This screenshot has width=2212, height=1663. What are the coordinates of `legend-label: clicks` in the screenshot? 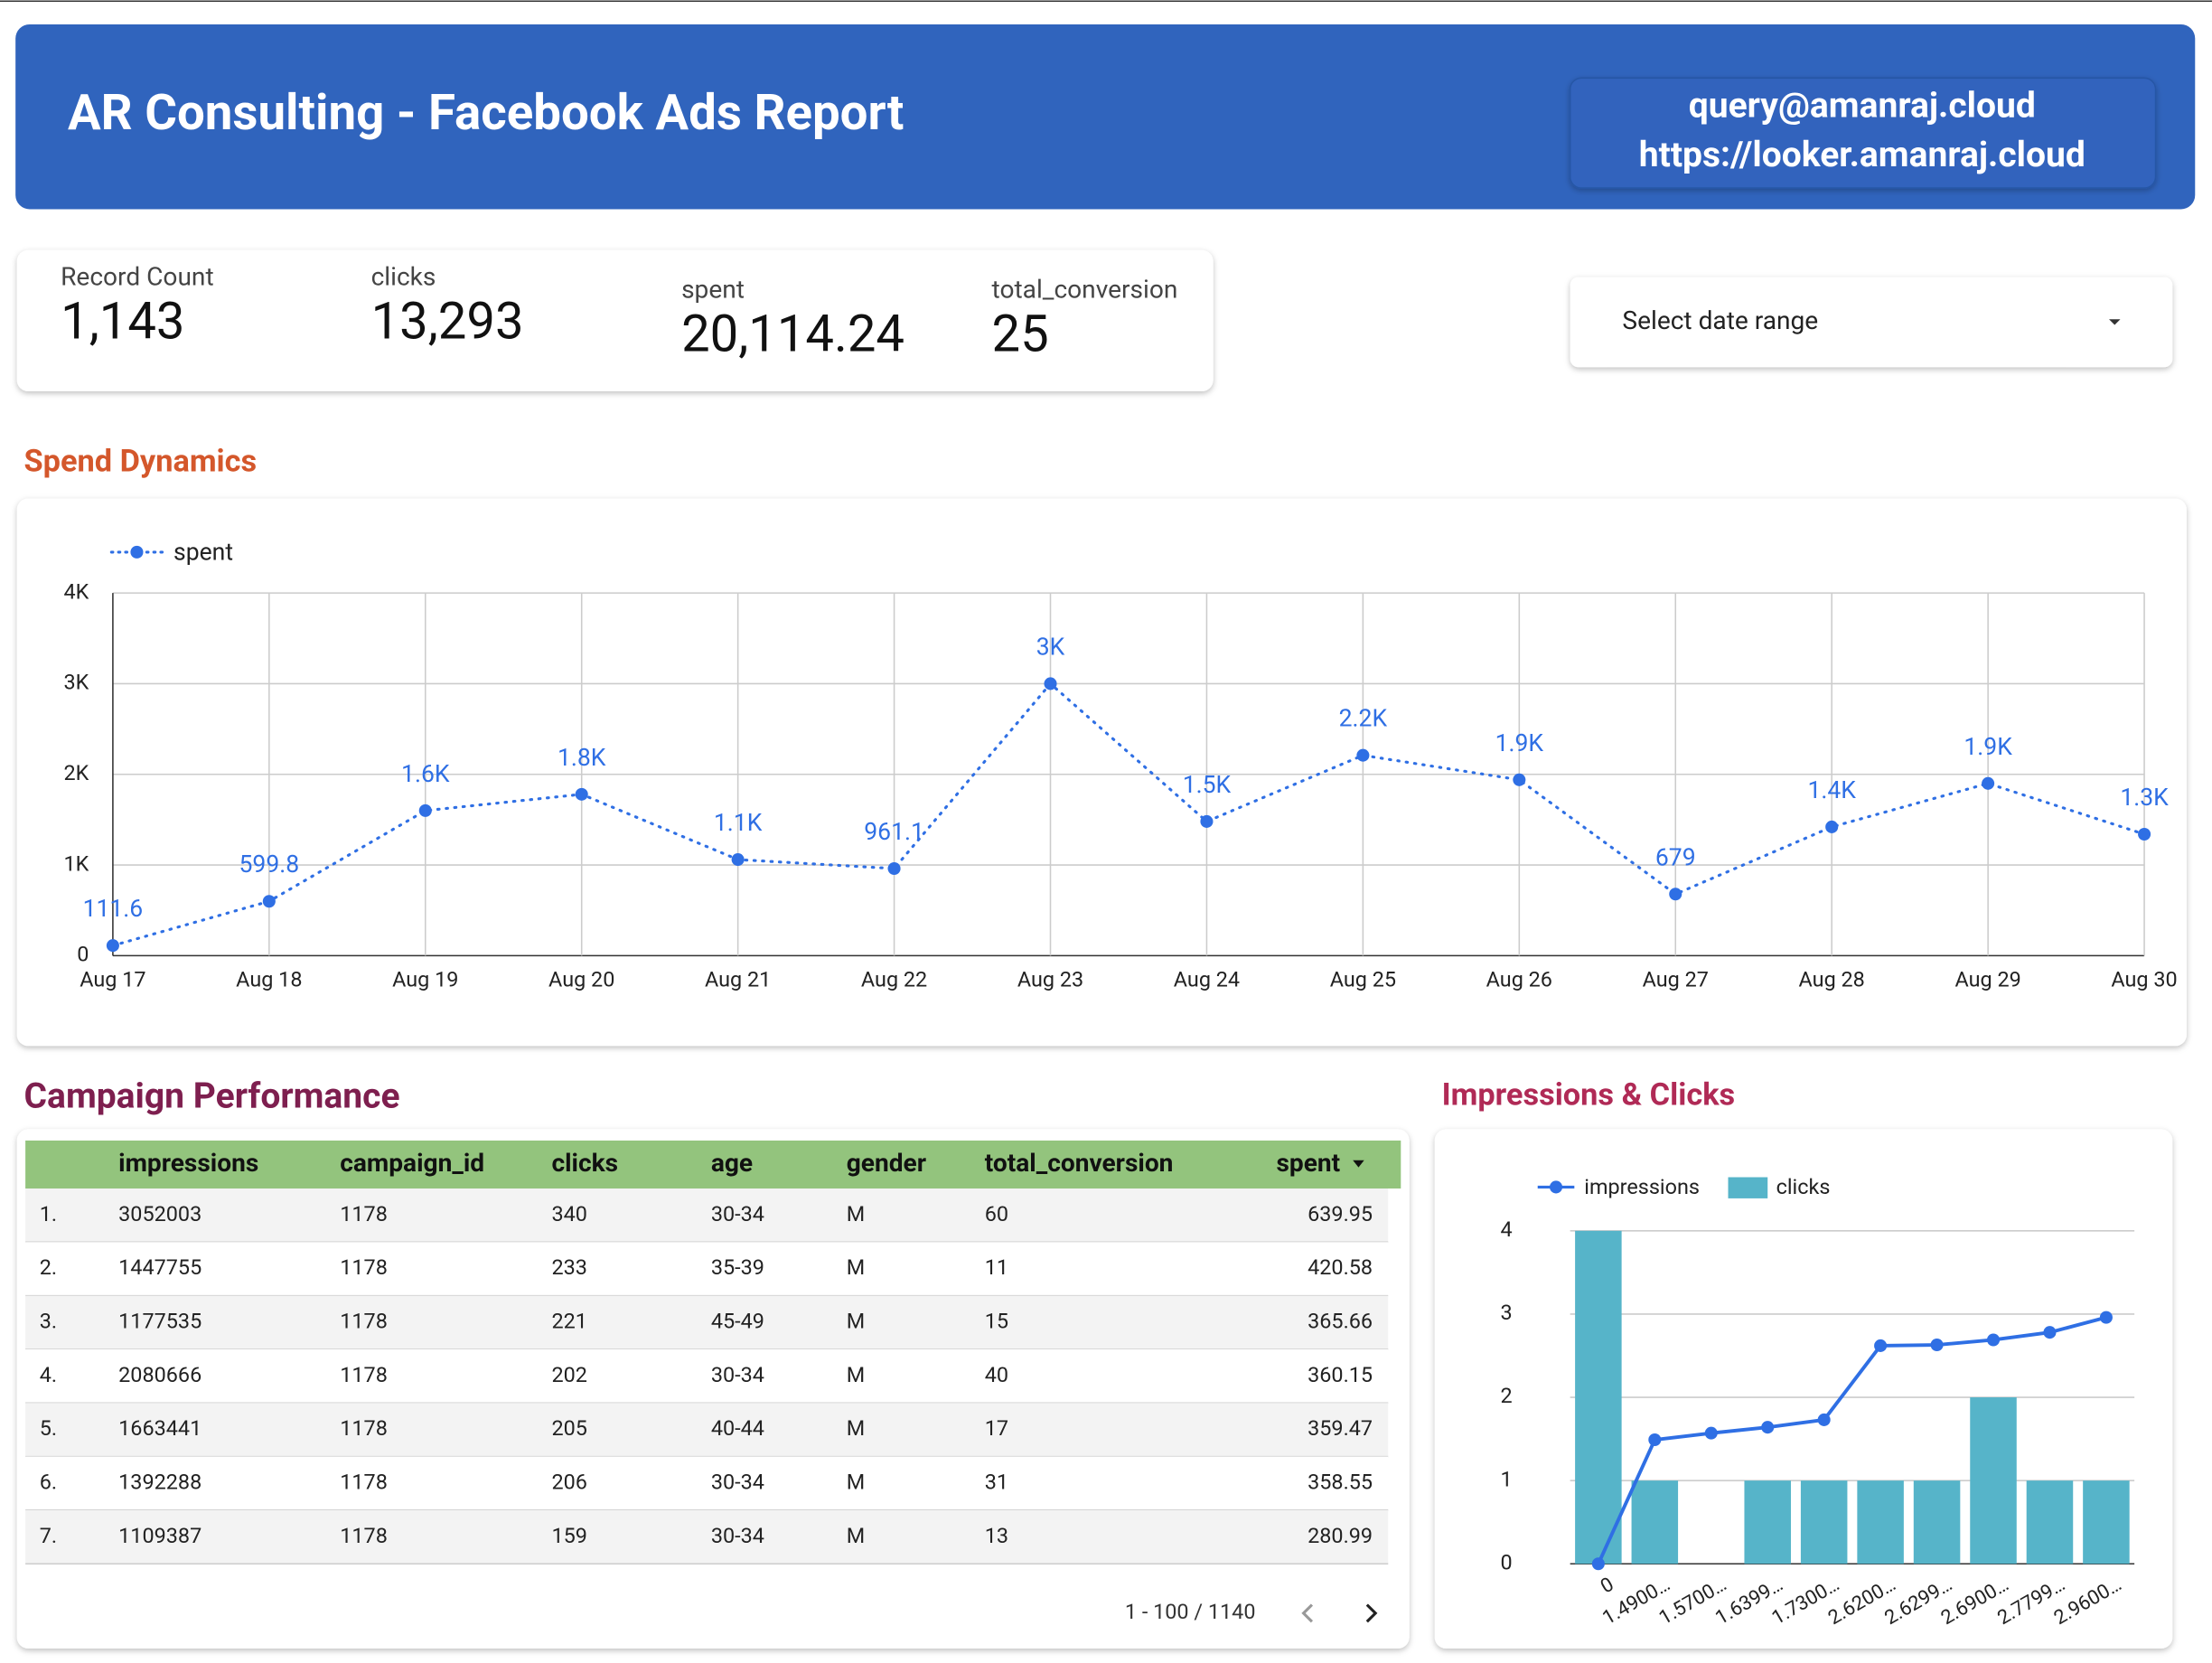 It's located at (1803, 1186).